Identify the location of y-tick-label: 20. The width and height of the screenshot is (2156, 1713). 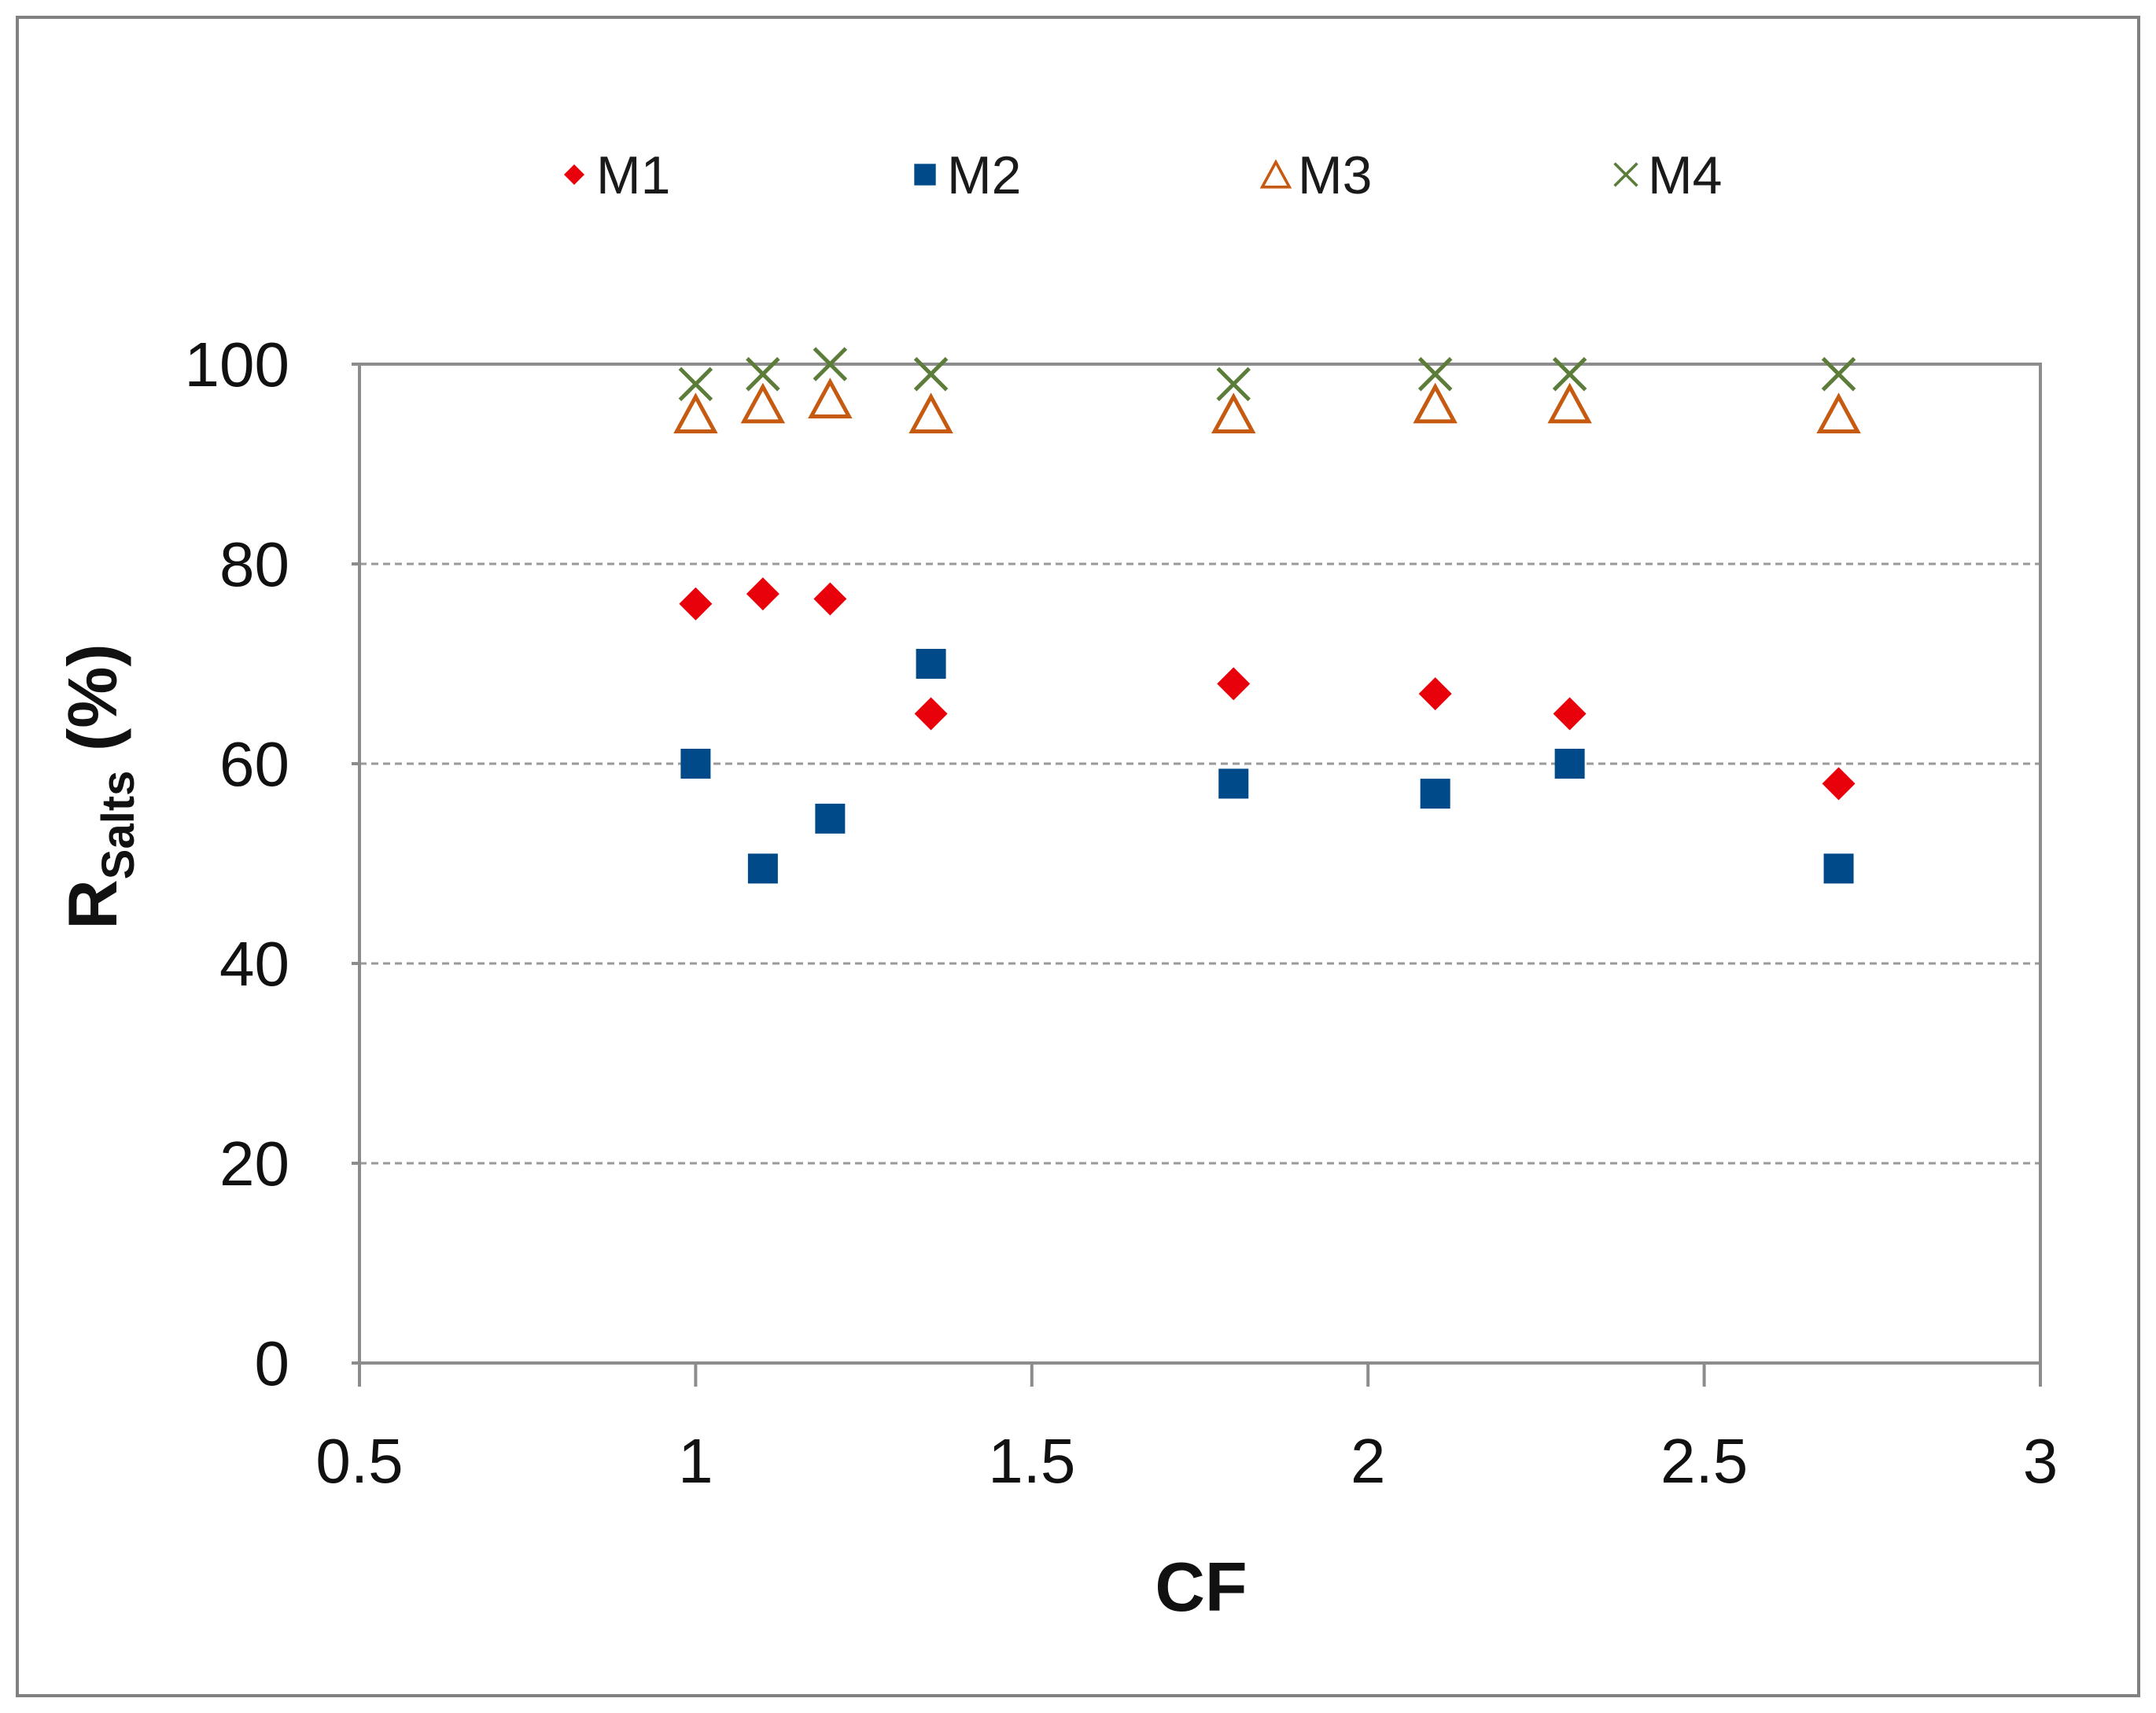
(254, 1164).